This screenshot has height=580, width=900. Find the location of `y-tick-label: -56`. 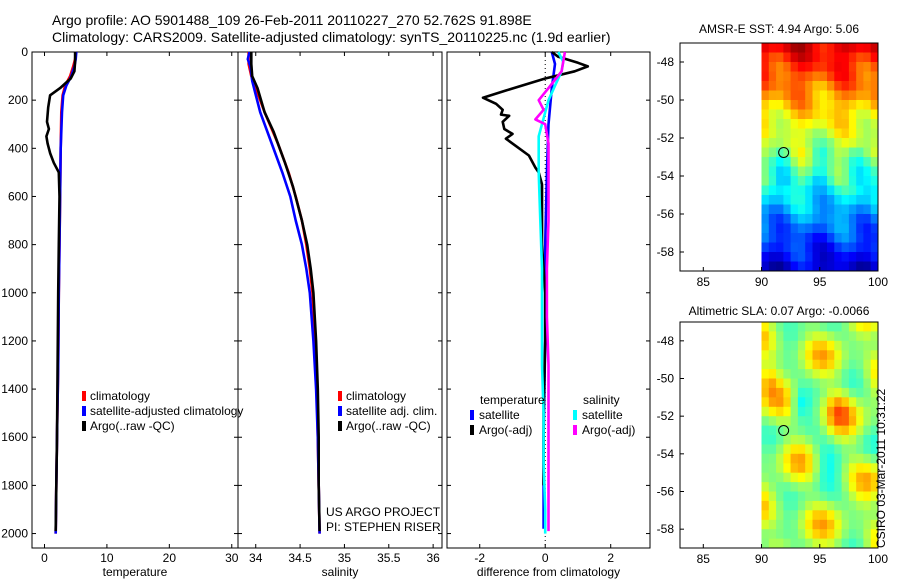

y-tick-label: -56 is located at coordinates (666, 492).